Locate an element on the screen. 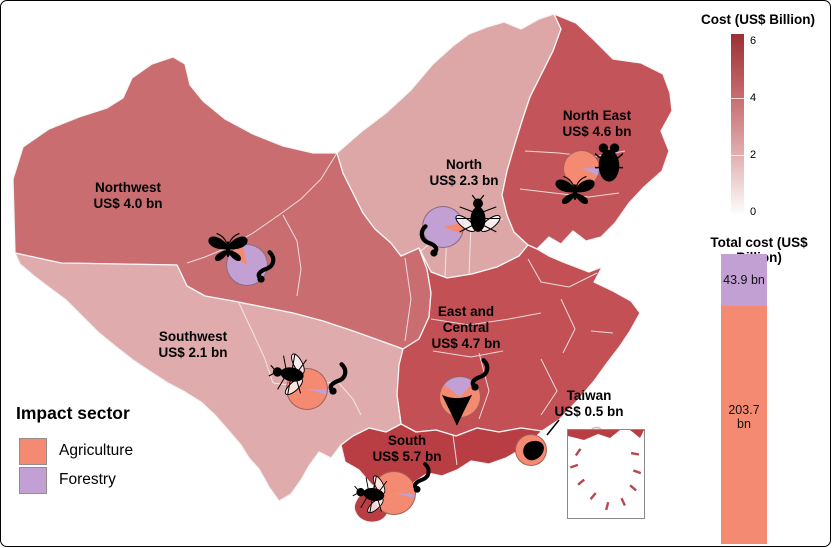 The width and height of the screenshot is (832, 548). cicada-icon is located at coordinates (609, 162).